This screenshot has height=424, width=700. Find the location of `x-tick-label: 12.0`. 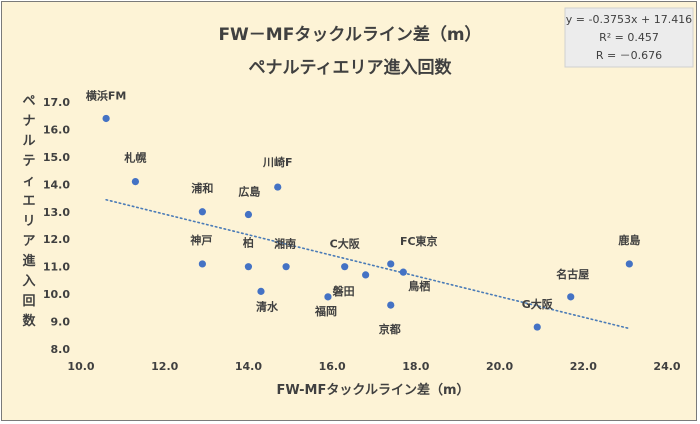

x-tick-label: 12.0 is located at coordinates (164, 366).